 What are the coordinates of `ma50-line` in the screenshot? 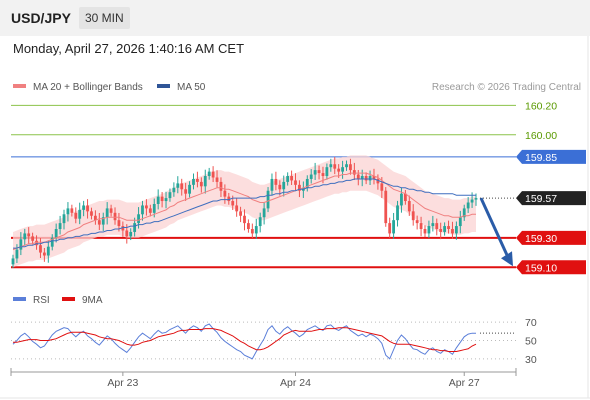 It's located at (244, 213).